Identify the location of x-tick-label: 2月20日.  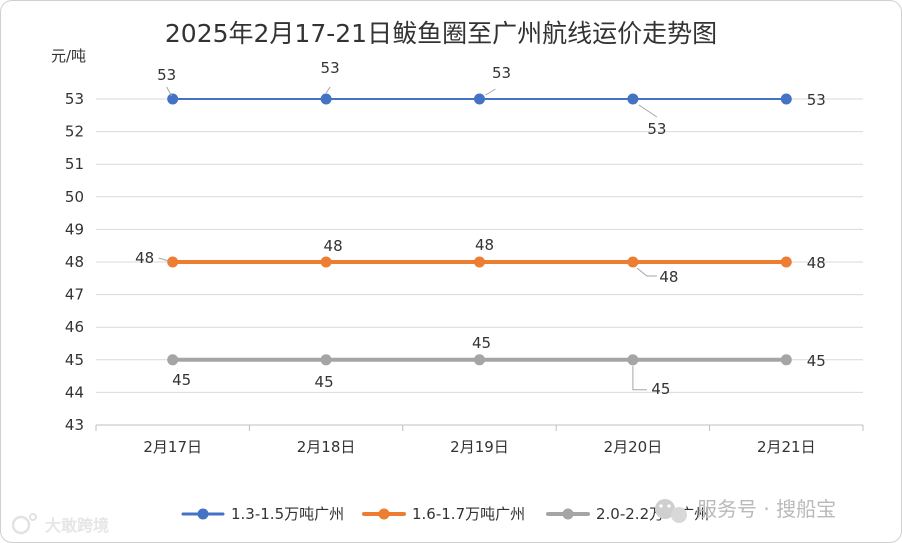
(633, 447).